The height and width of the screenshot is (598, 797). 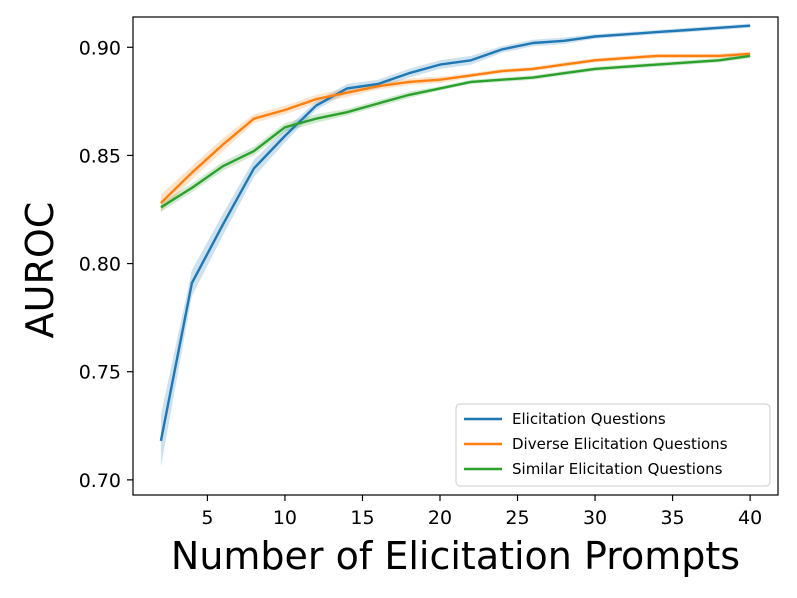 What do you see at coordinates (207, 518) in the screenshot?
I see `x-tick-label: 5` at bounding box center [207, 518].